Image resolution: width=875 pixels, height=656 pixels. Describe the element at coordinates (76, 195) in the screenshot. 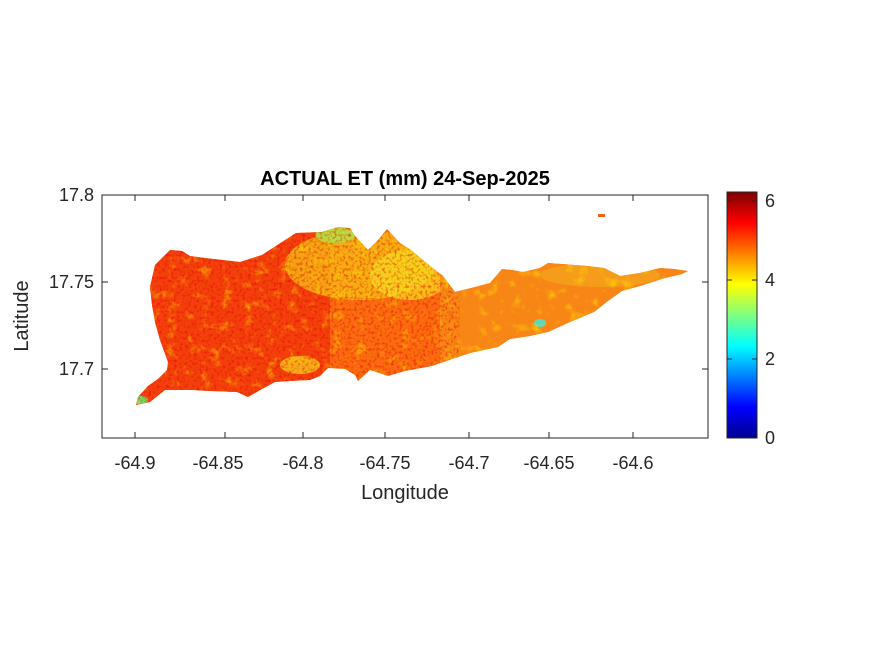

I see `y-tick-label: 17.8` at that location.